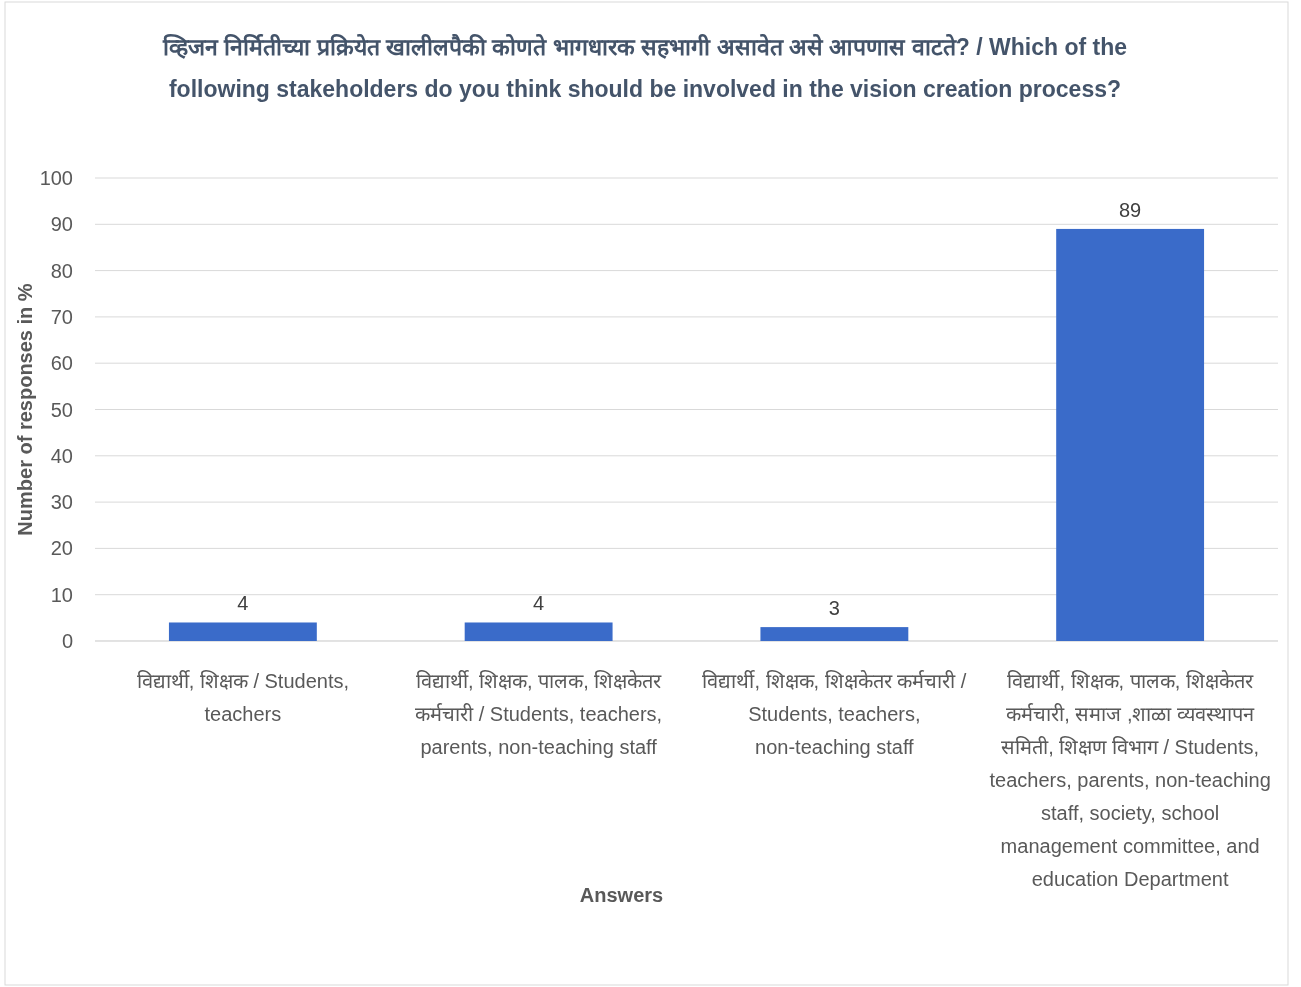 The width and height of the screenshot is (1301, 987). I want to click on x-tick-label: विद्यार्थी, शिक्षक, पालक, शिक्षकेतर कर्मचारी / Students, teachers, parents, non-teaching staff, so click(539, 714).